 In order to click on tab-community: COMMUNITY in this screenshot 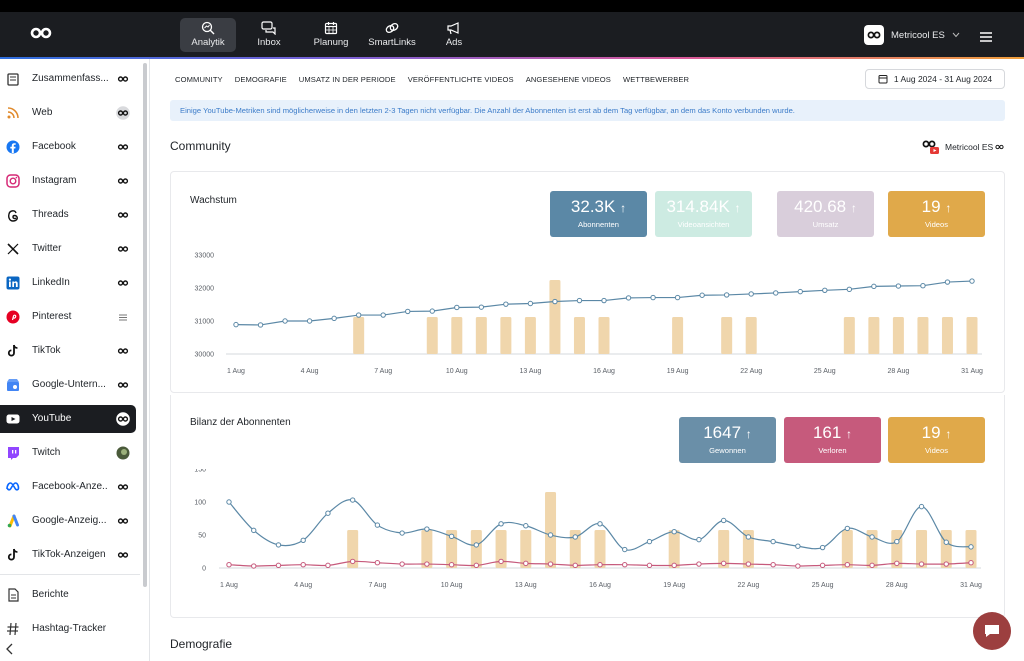, I will do `click(199, 79)`.